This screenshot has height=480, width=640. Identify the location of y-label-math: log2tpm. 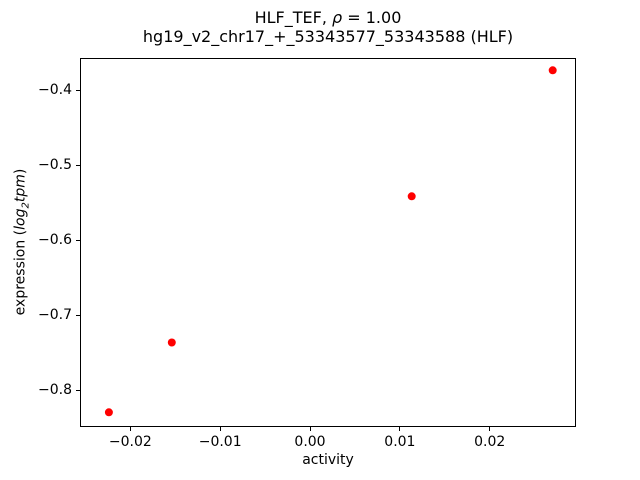
(22, 202).